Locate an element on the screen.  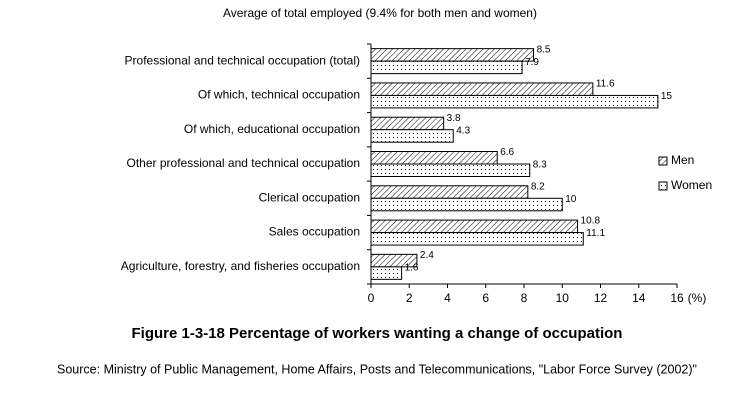
value-label: 7.9 is located at coordinates (532, 62).